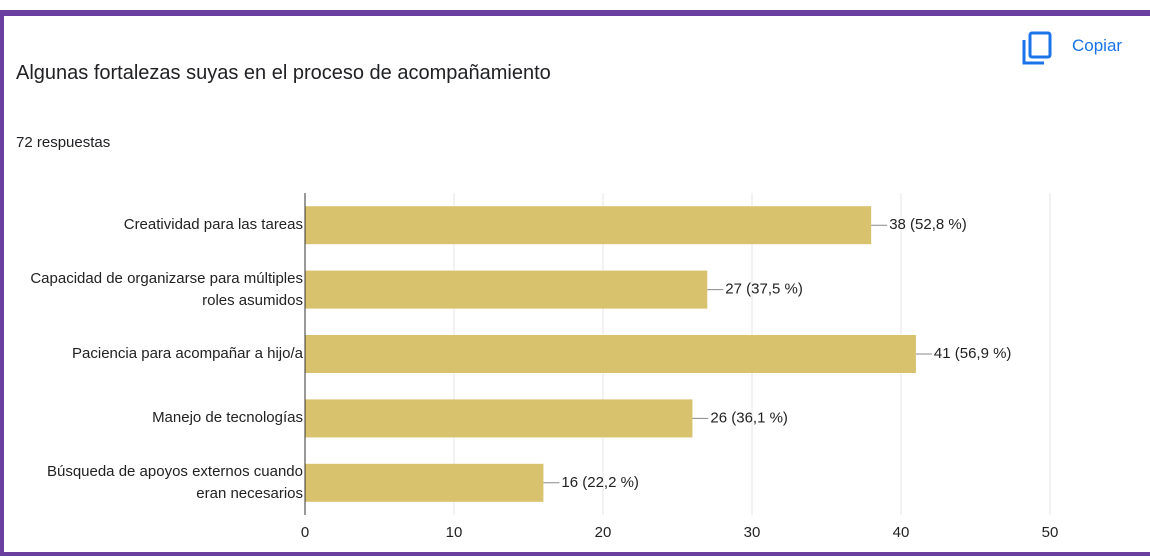 This screenshot has height=560, width=1150. Describe the element at coordinates (1037, 48) in the screenshot. I see `copy-icon` at that location.